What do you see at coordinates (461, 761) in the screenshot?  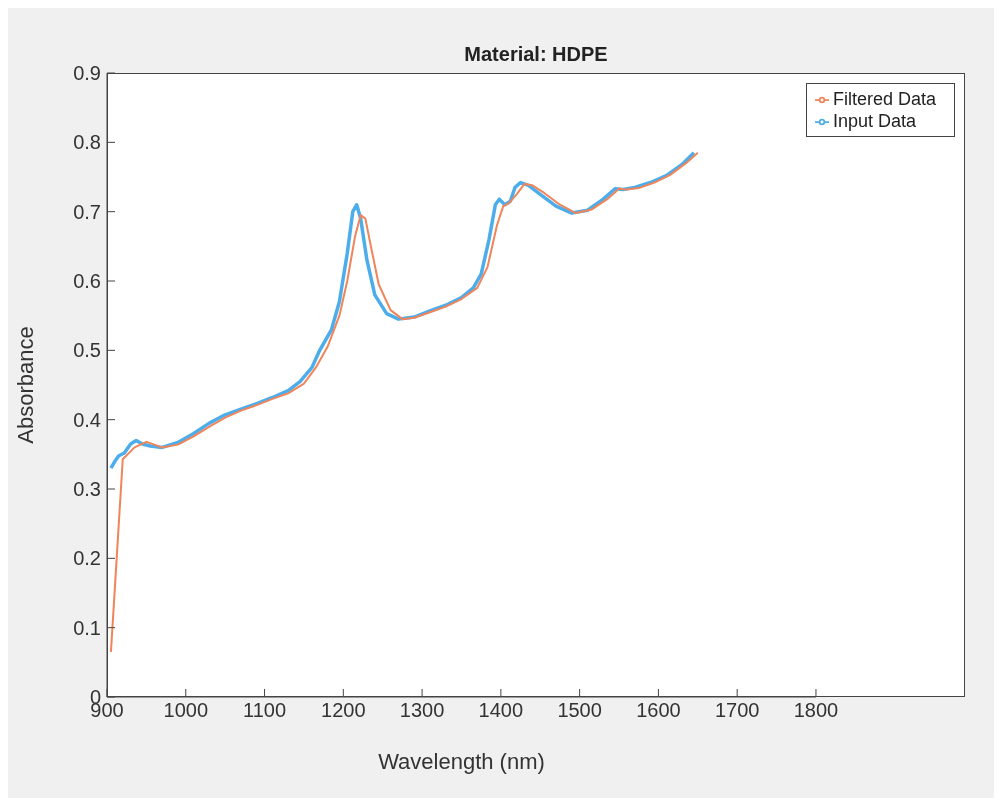 I see `x-axis-title: Wavelength (nm)` at bounding box center [461, 761].